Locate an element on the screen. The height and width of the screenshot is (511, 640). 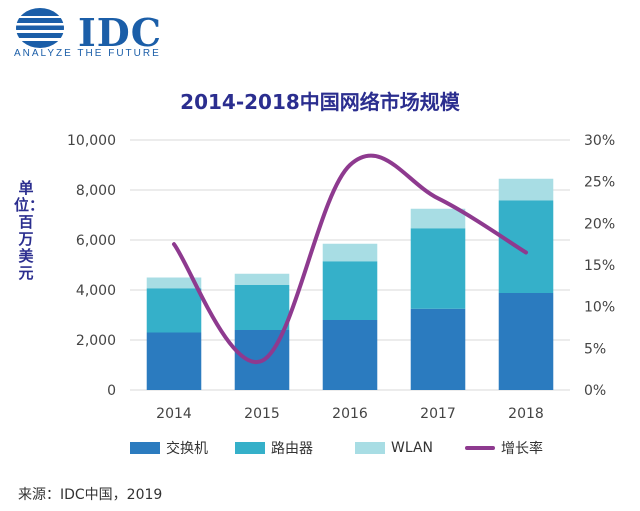
y2-tick-label: 20% is located at coordinates (599, 224).